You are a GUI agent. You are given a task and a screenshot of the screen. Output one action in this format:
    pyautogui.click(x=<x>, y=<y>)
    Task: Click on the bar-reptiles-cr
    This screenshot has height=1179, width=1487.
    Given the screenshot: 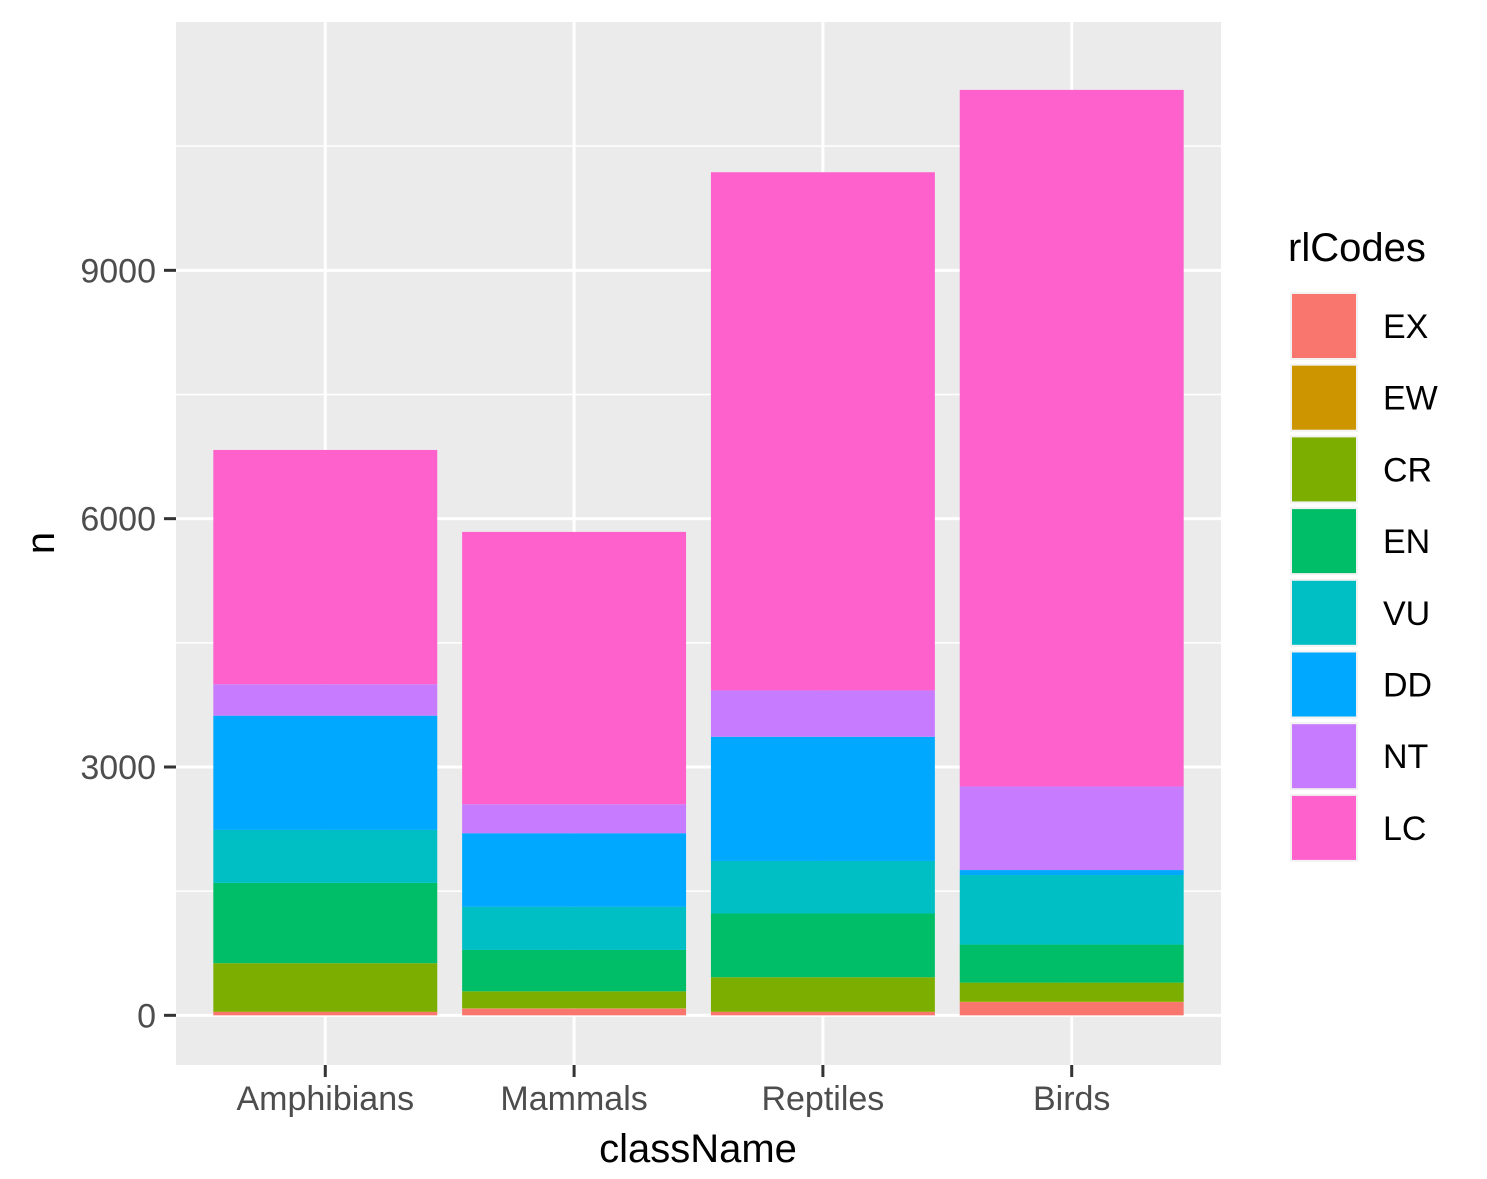 What is the action you would take?
    pyautogui.click(x=822, y=994)
    